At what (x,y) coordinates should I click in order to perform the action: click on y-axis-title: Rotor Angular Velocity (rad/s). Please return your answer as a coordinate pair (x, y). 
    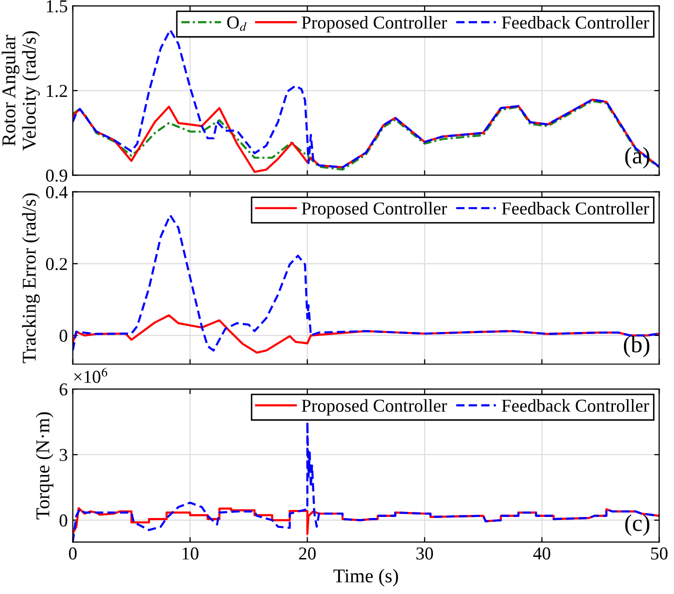
    Looking at the image, I should click on (21, 91).